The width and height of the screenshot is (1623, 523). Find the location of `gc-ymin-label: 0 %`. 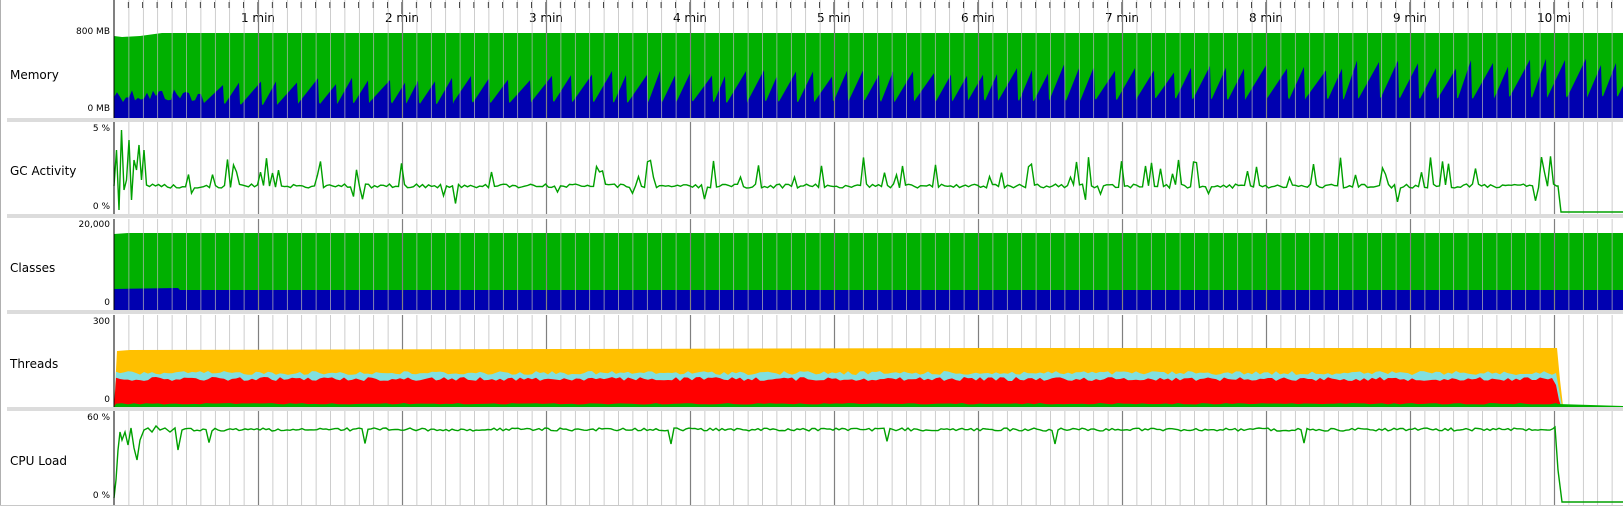

gc-ymin-label: 0 % is located at coordinates (101, 207).